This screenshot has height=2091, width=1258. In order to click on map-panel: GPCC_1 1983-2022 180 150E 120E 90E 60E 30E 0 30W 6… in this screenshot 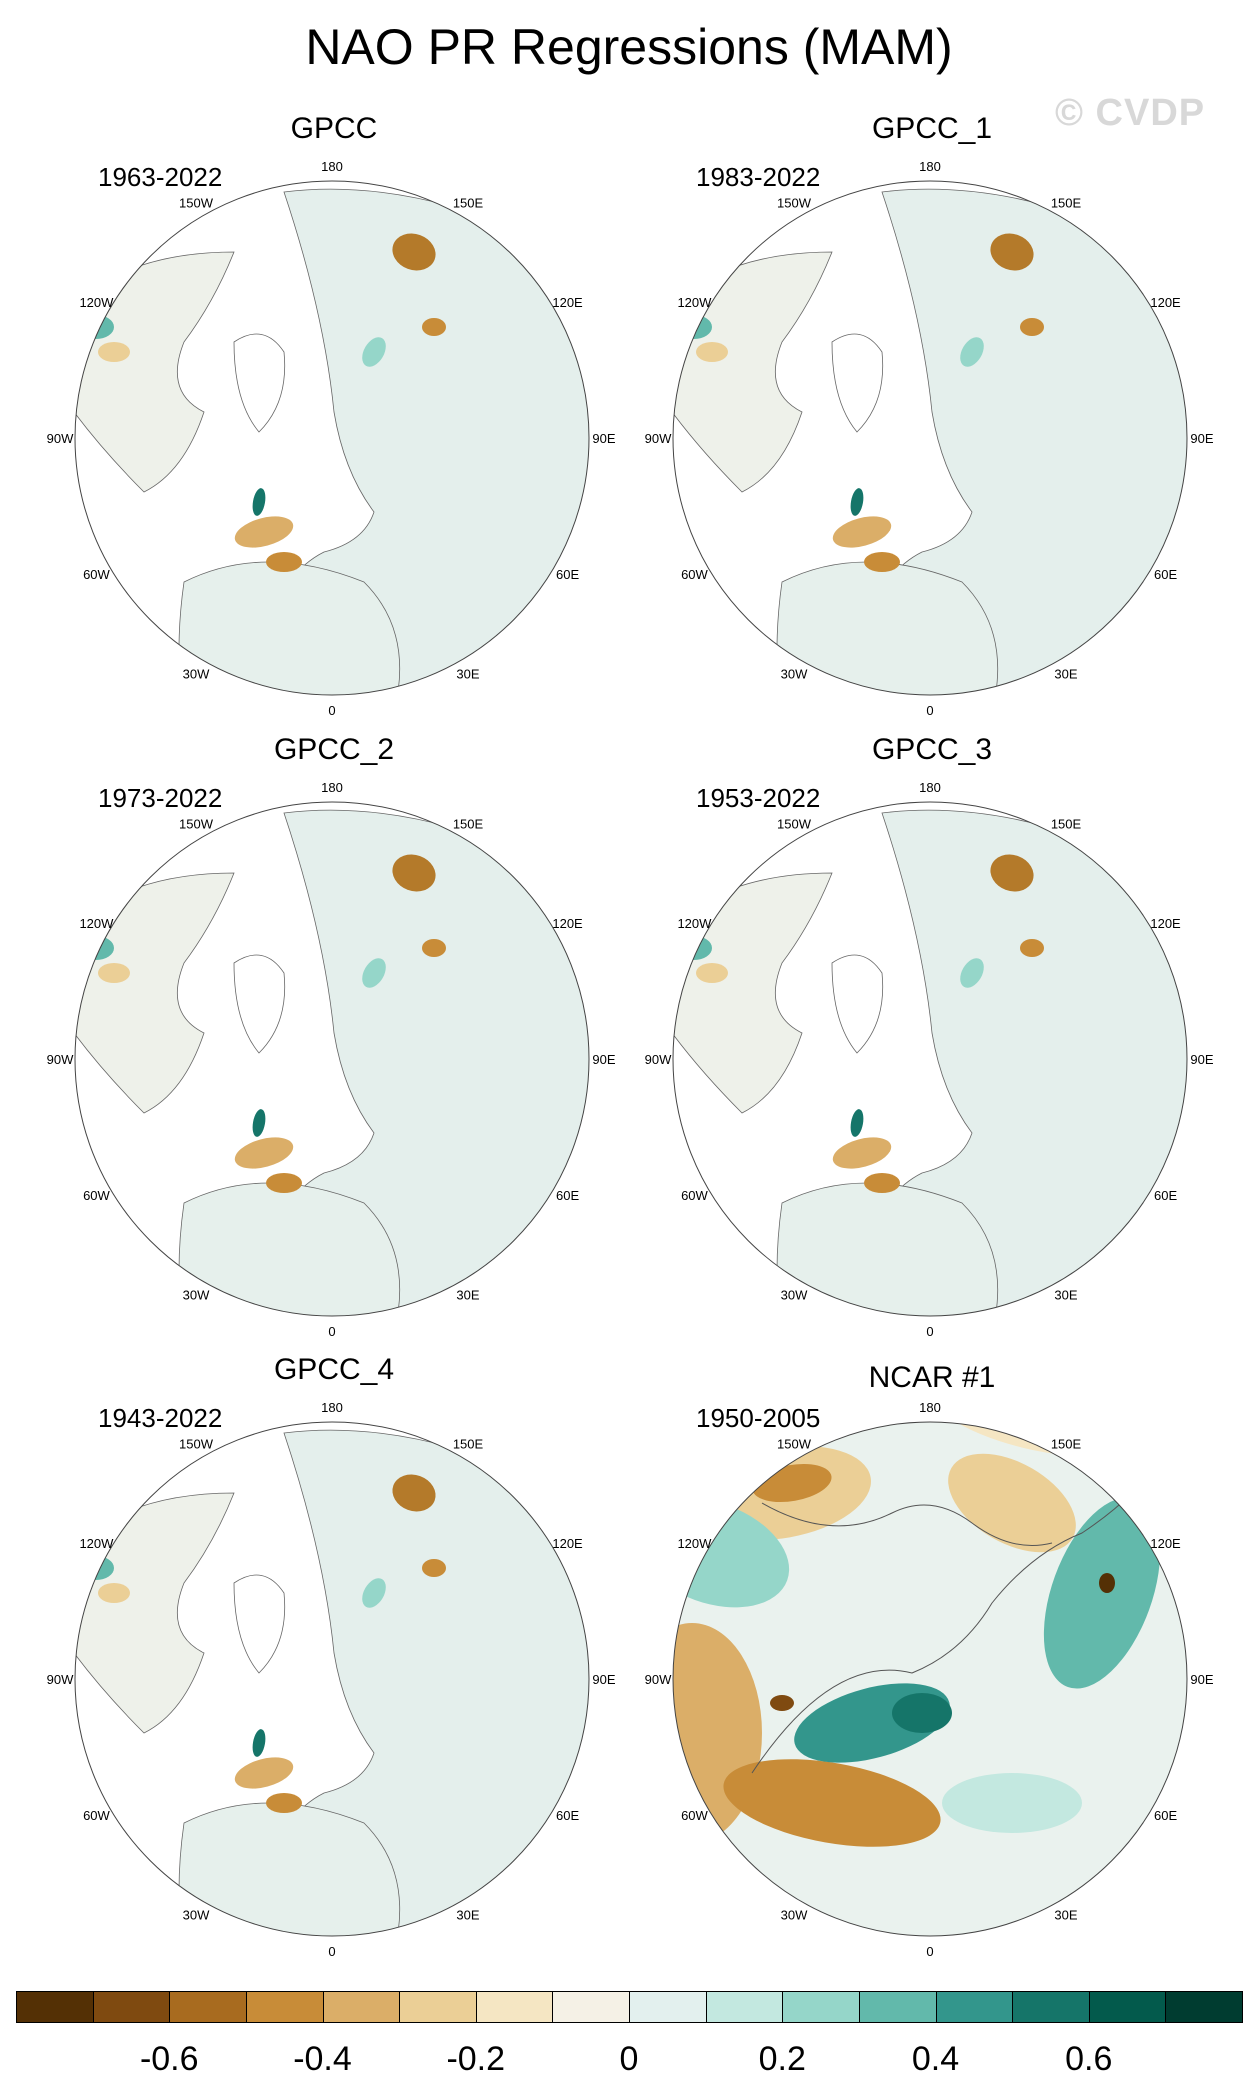, I will do `click(932, 422)`.